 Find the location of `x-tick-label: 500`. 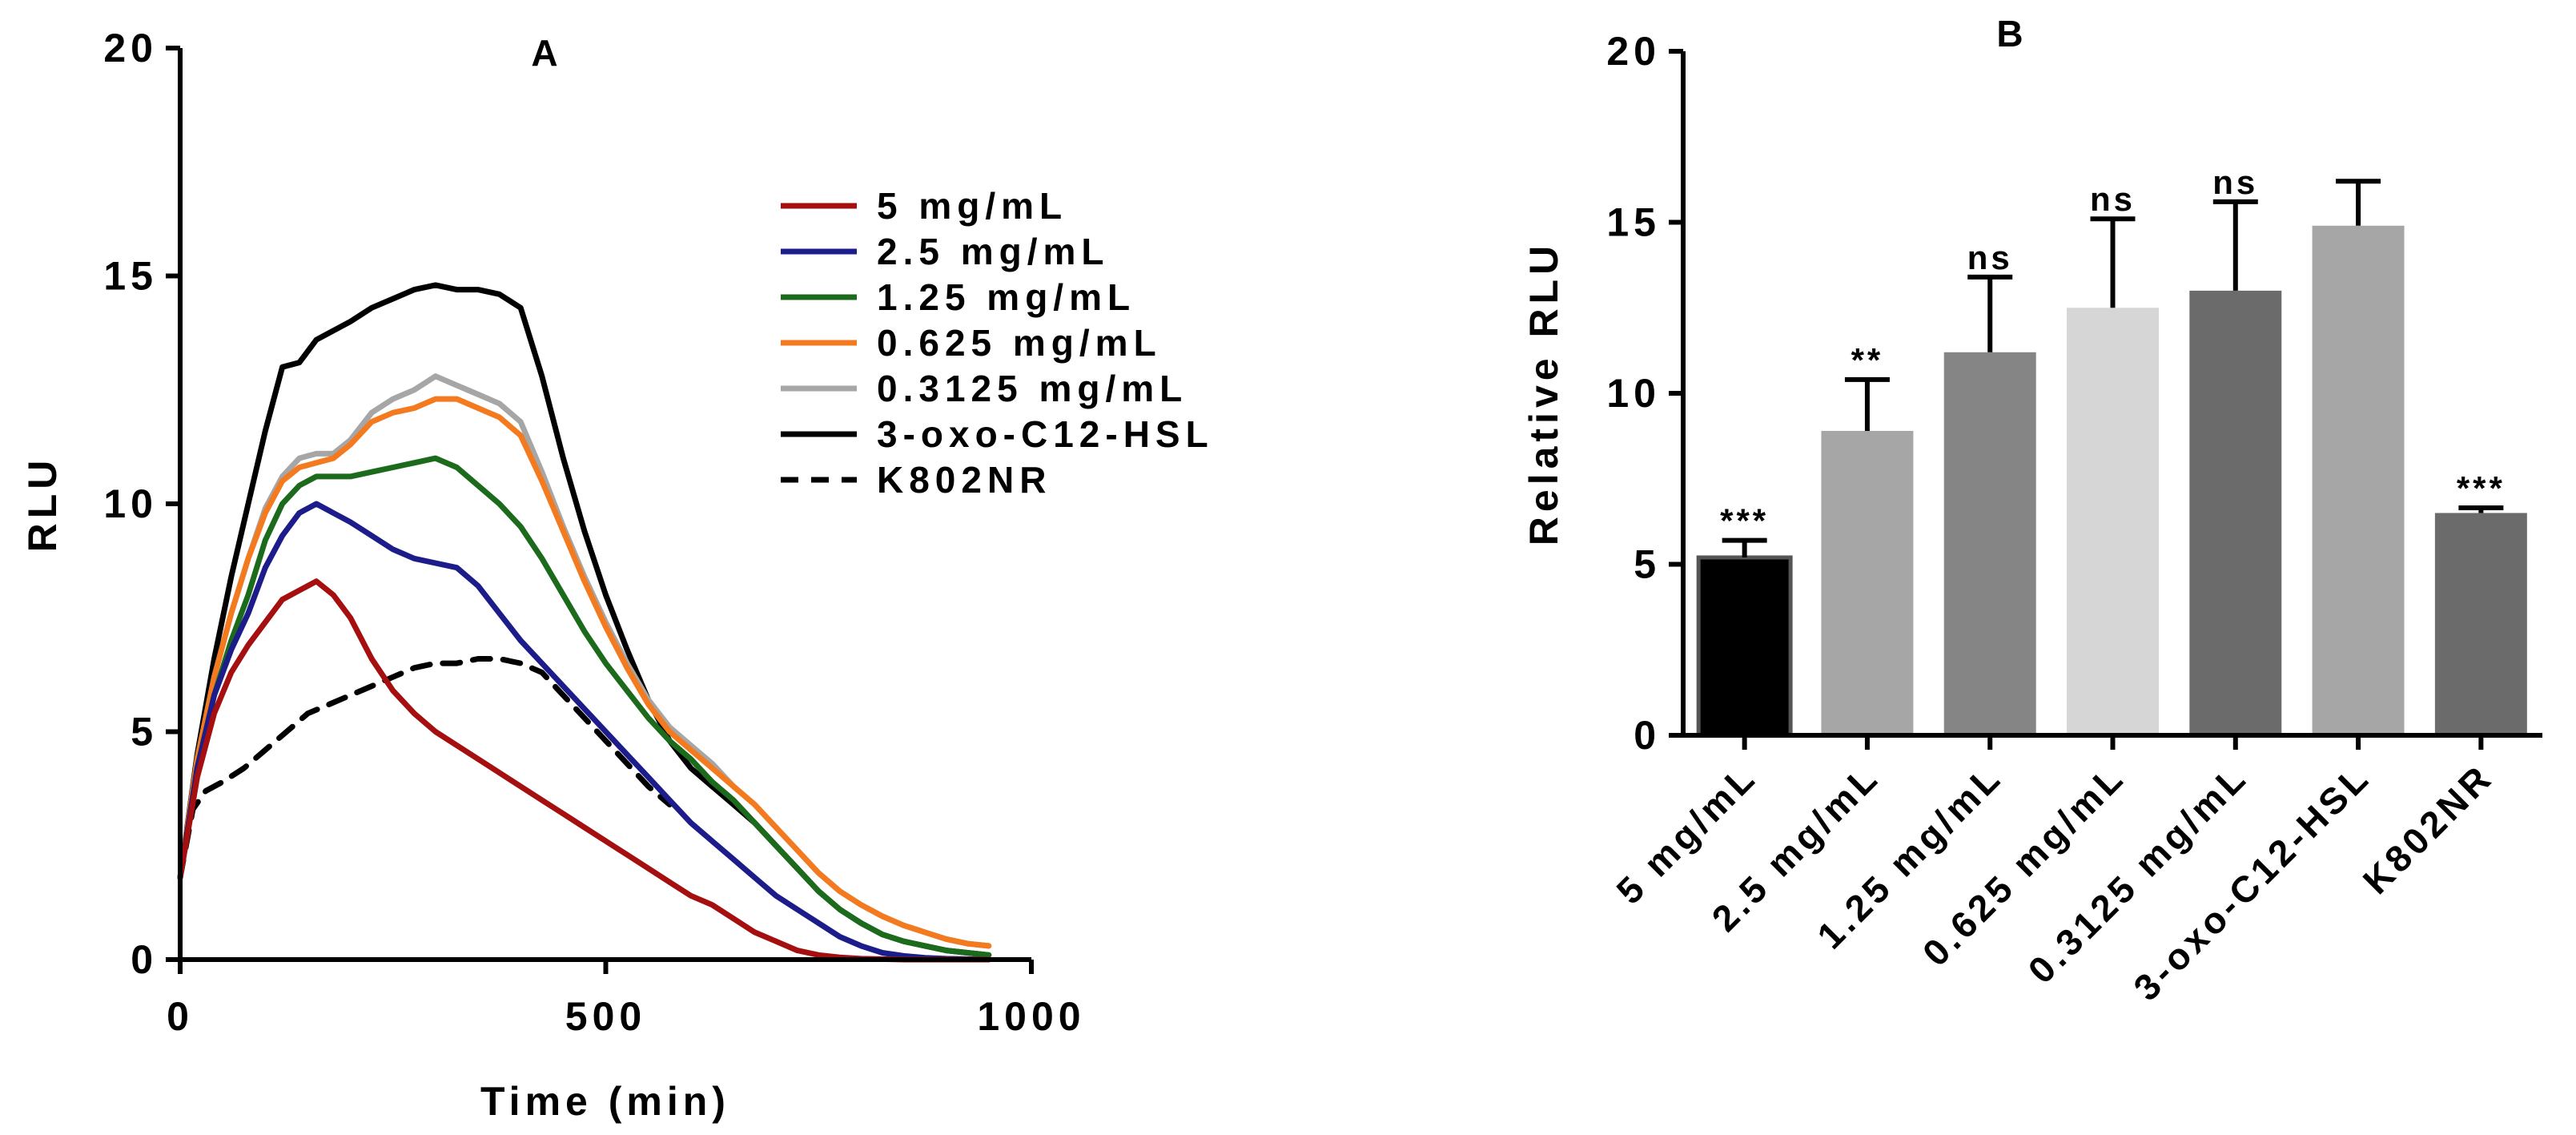

x-tick-label: 500 is located at coordinates (605, 1017).